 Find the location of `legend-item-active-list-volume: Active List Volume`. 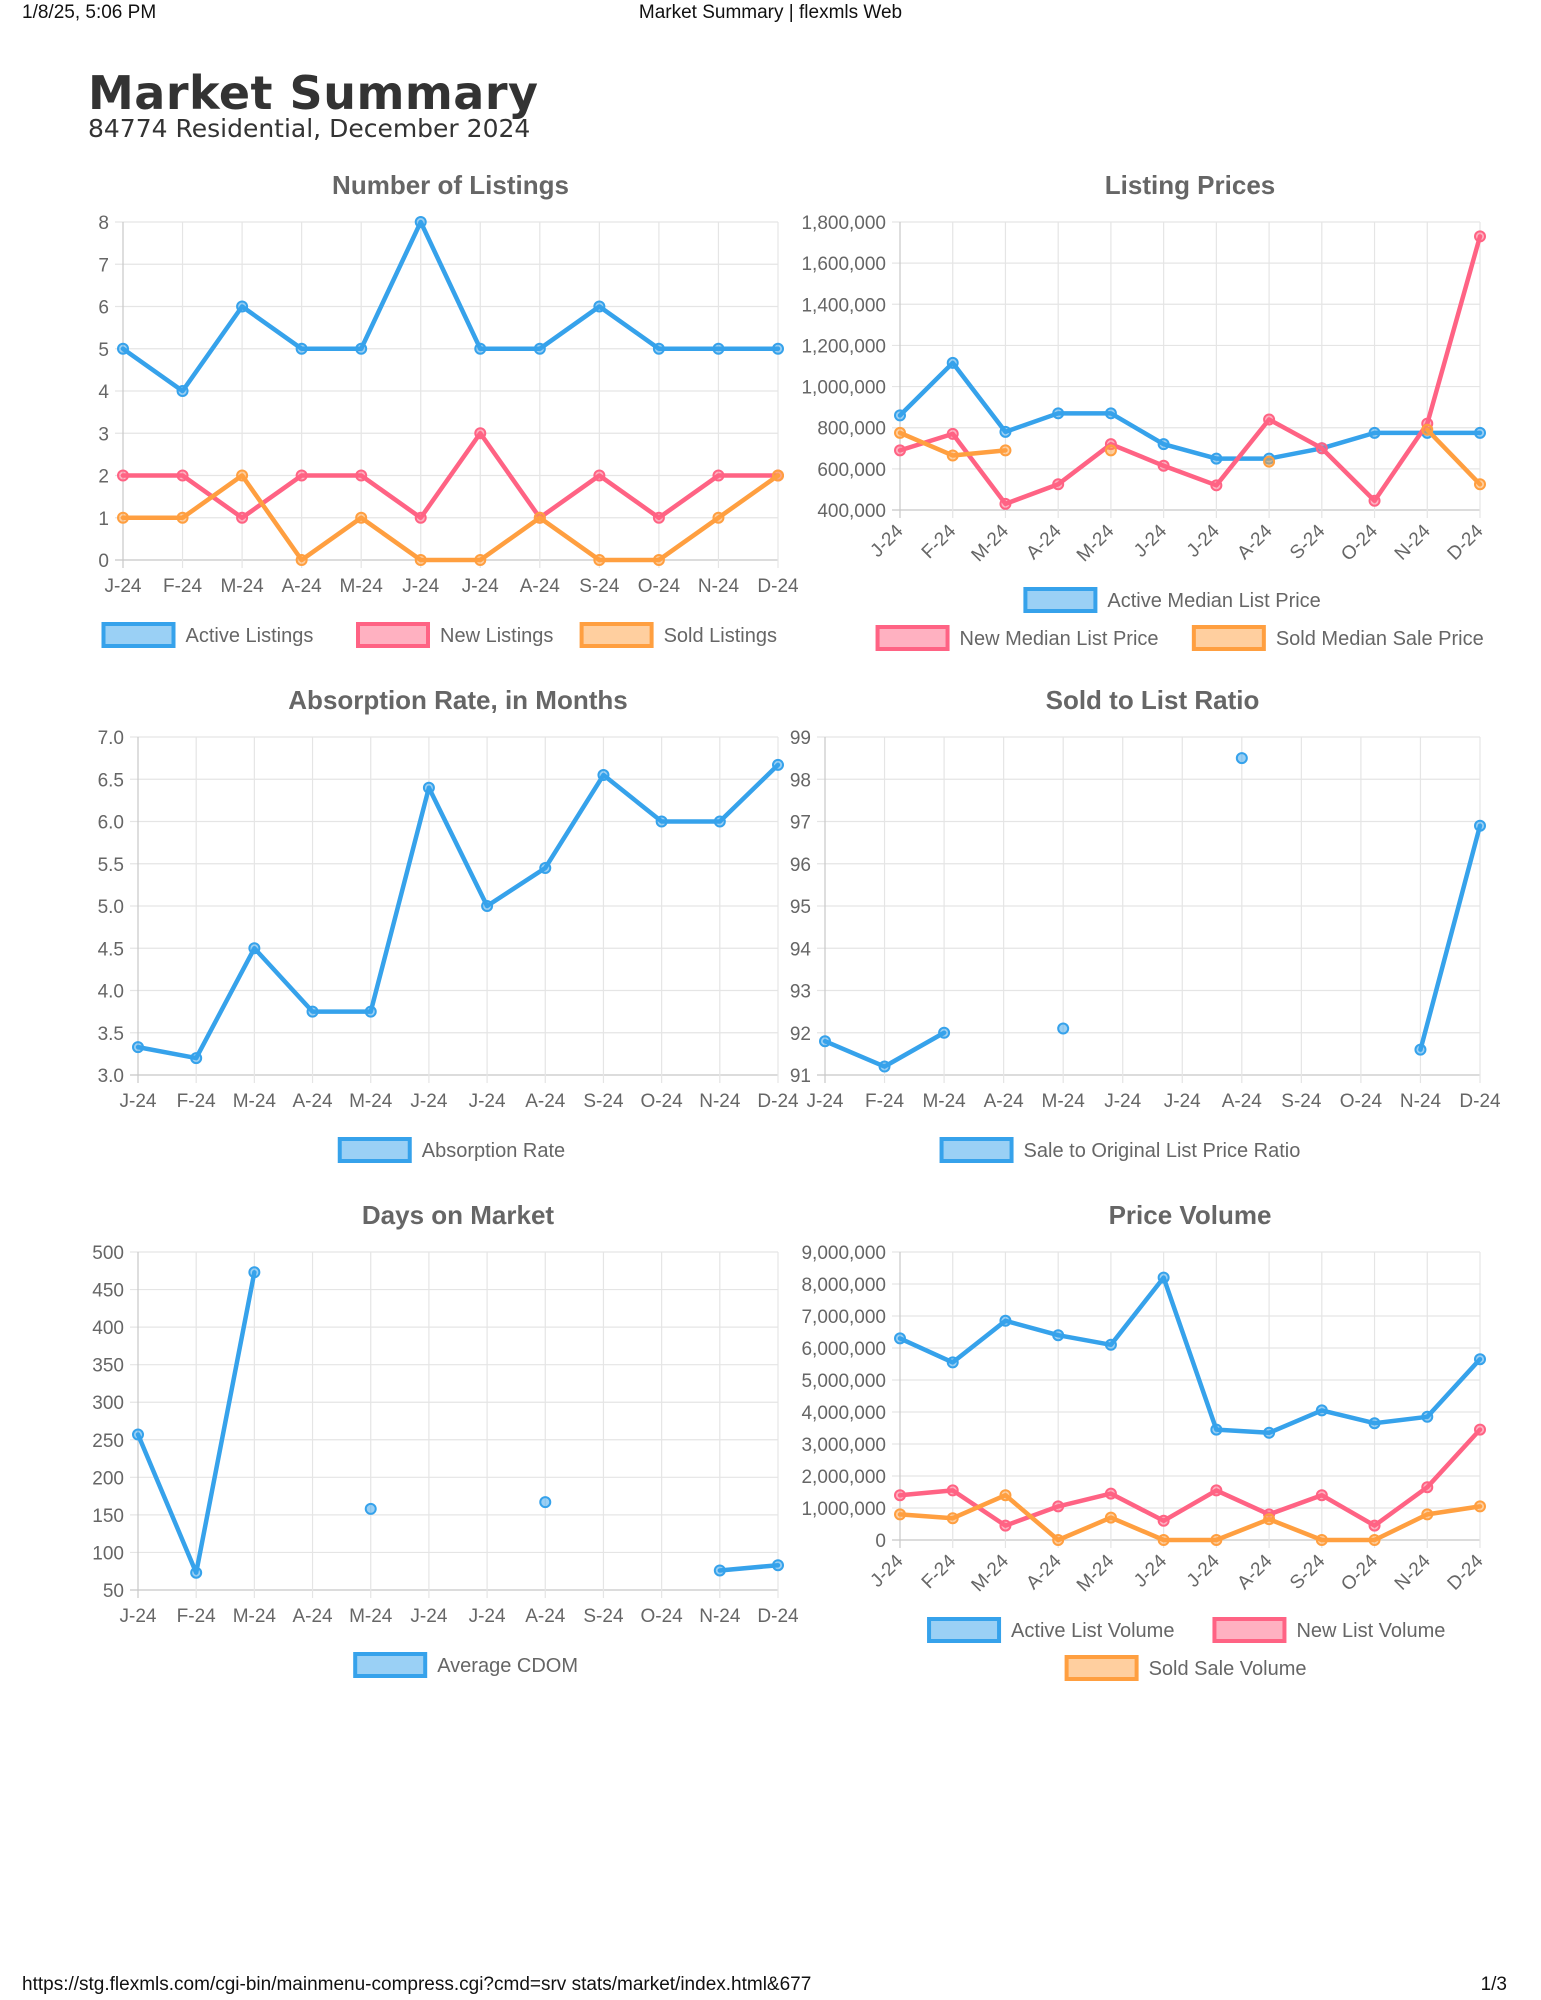

legend-item-active-list-volume: Active List Volume is located at coordinates (1050, 1630).